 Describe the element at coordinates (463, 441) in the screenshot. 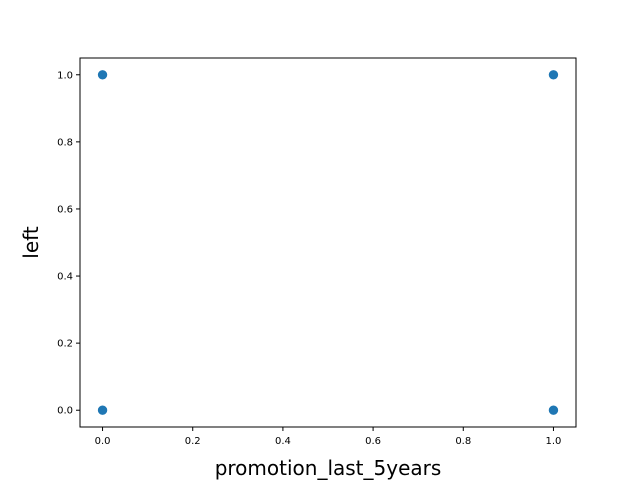

I see `x-tick-label: 0.8` at that location.